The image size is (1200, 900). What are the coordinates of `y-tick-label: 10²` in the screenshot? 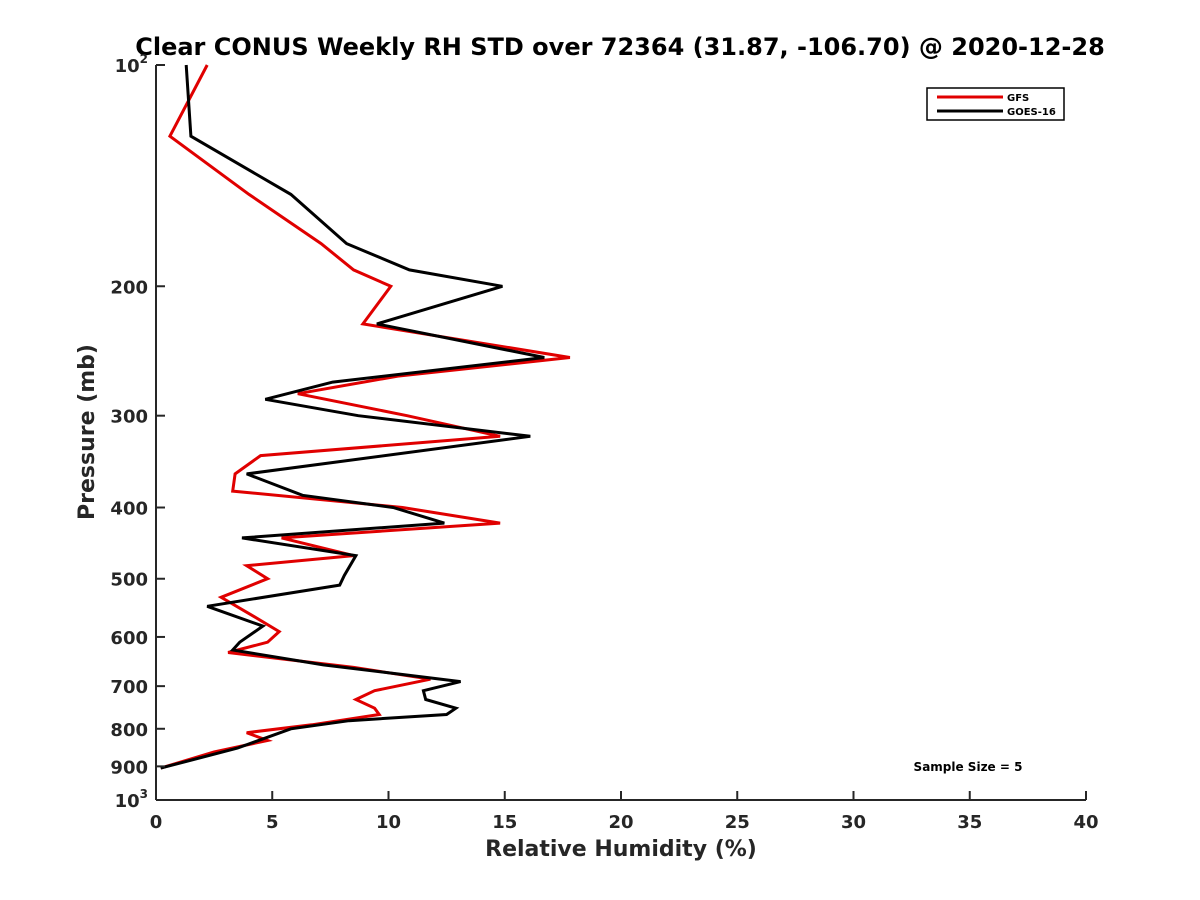 It's located at (131, 64).